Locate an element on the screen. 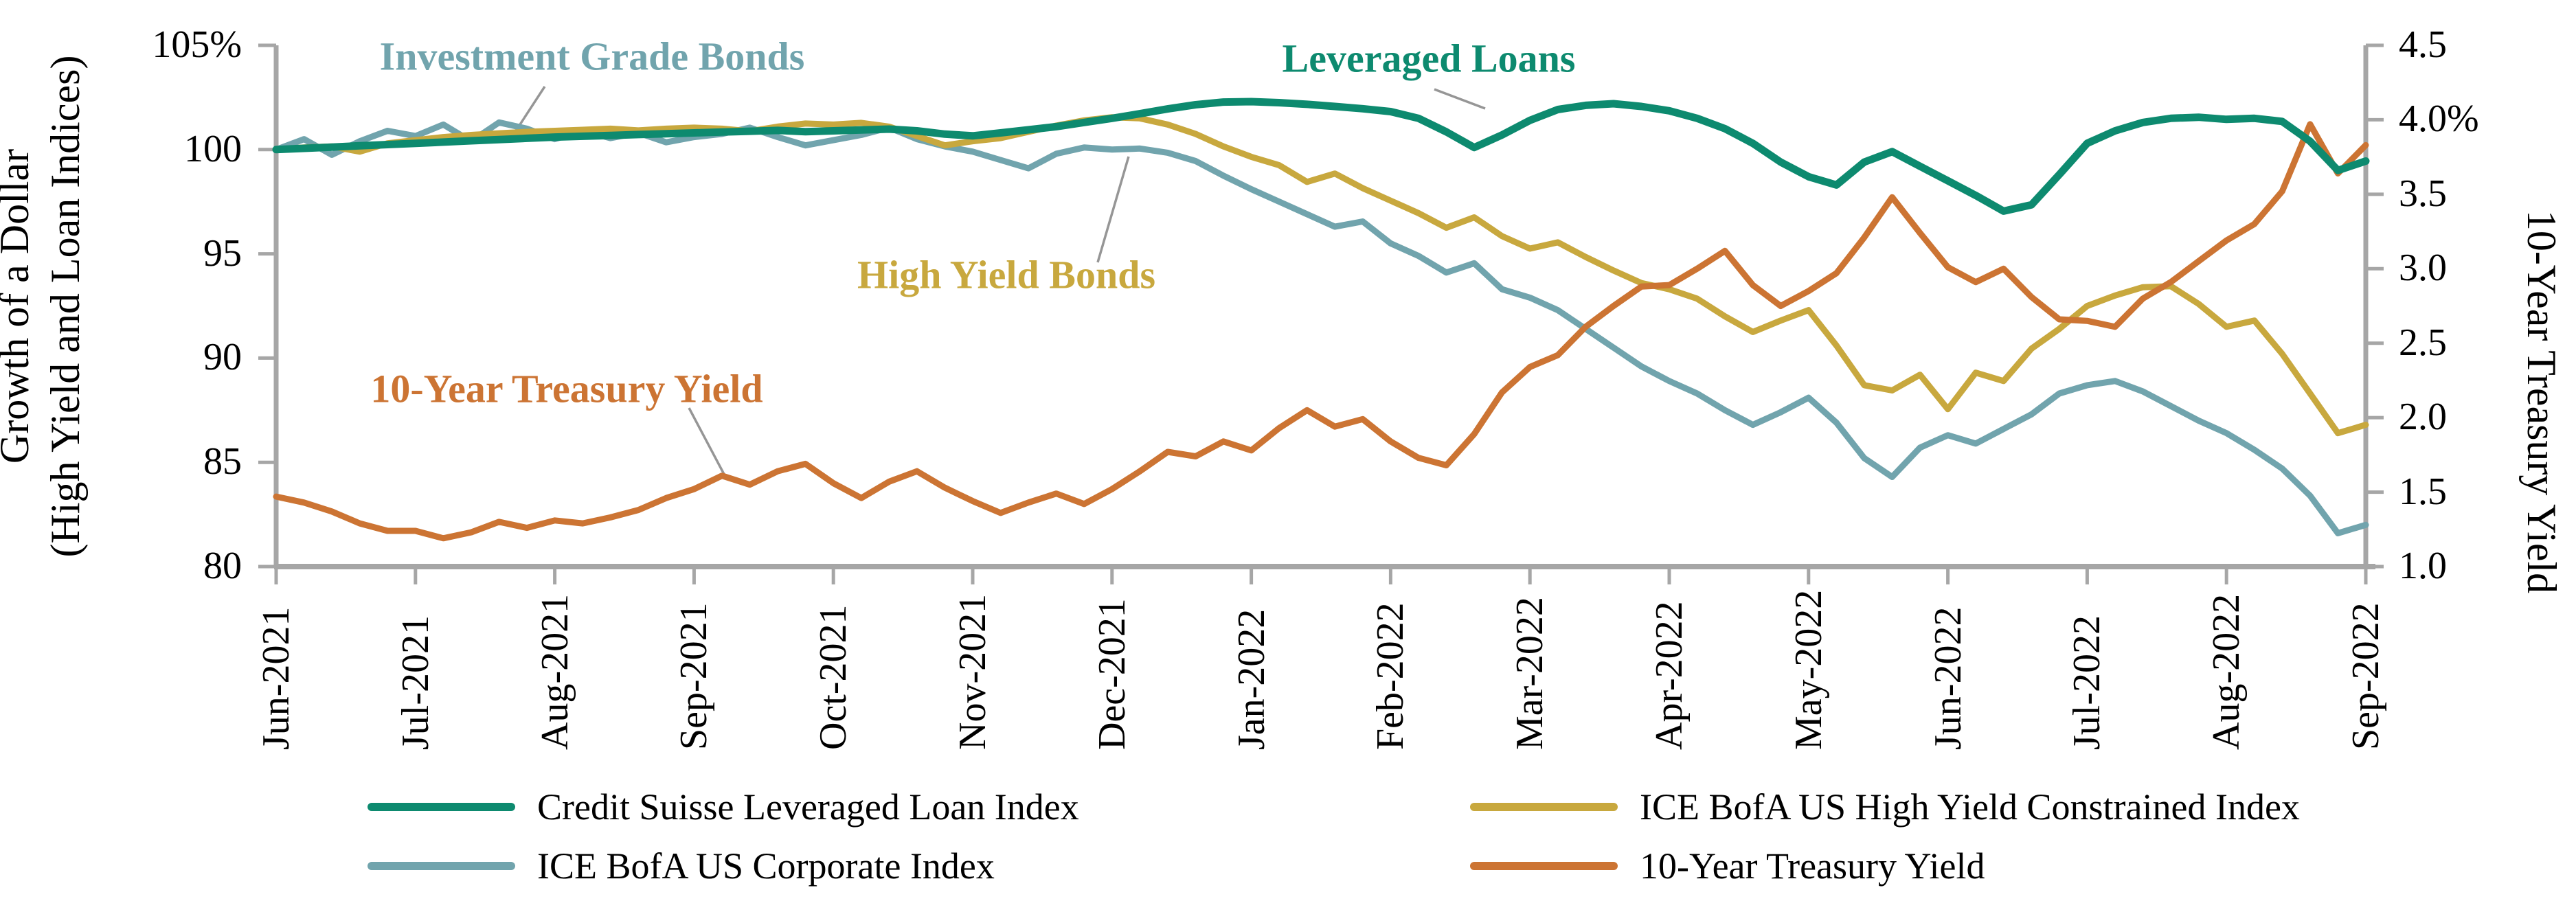  x-tick-label: Jul-2021 is located at coordinates (415, 682).